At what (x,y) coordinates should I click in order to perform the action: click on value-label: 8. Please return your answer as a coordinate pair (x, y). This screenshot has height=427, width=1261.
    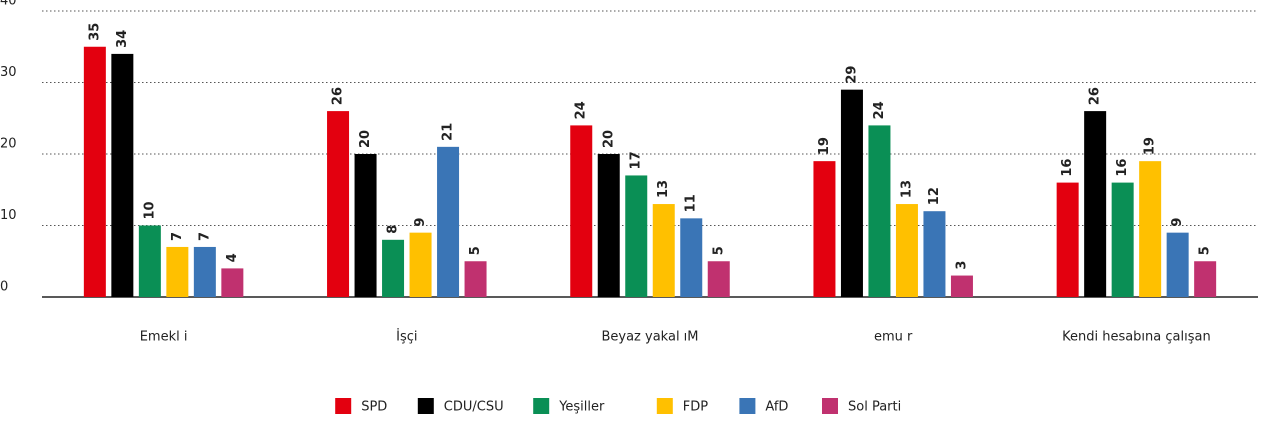
    Looking at the image, I should click on (393, 229).